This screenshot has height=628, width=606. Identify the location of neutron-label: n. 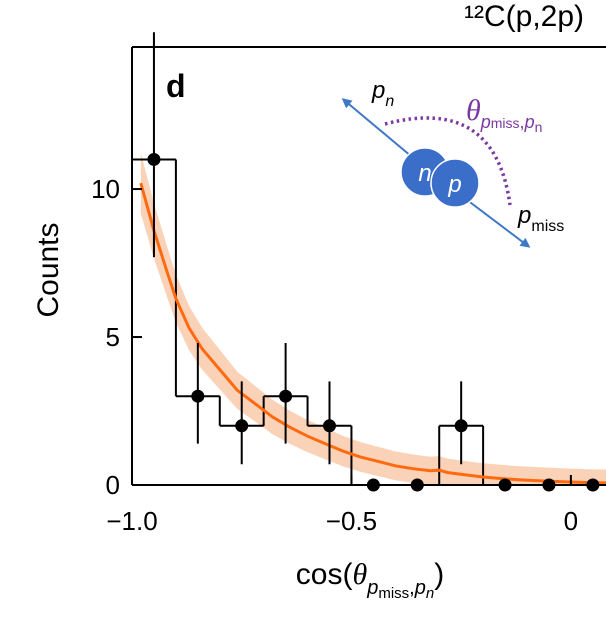
(424, 173).